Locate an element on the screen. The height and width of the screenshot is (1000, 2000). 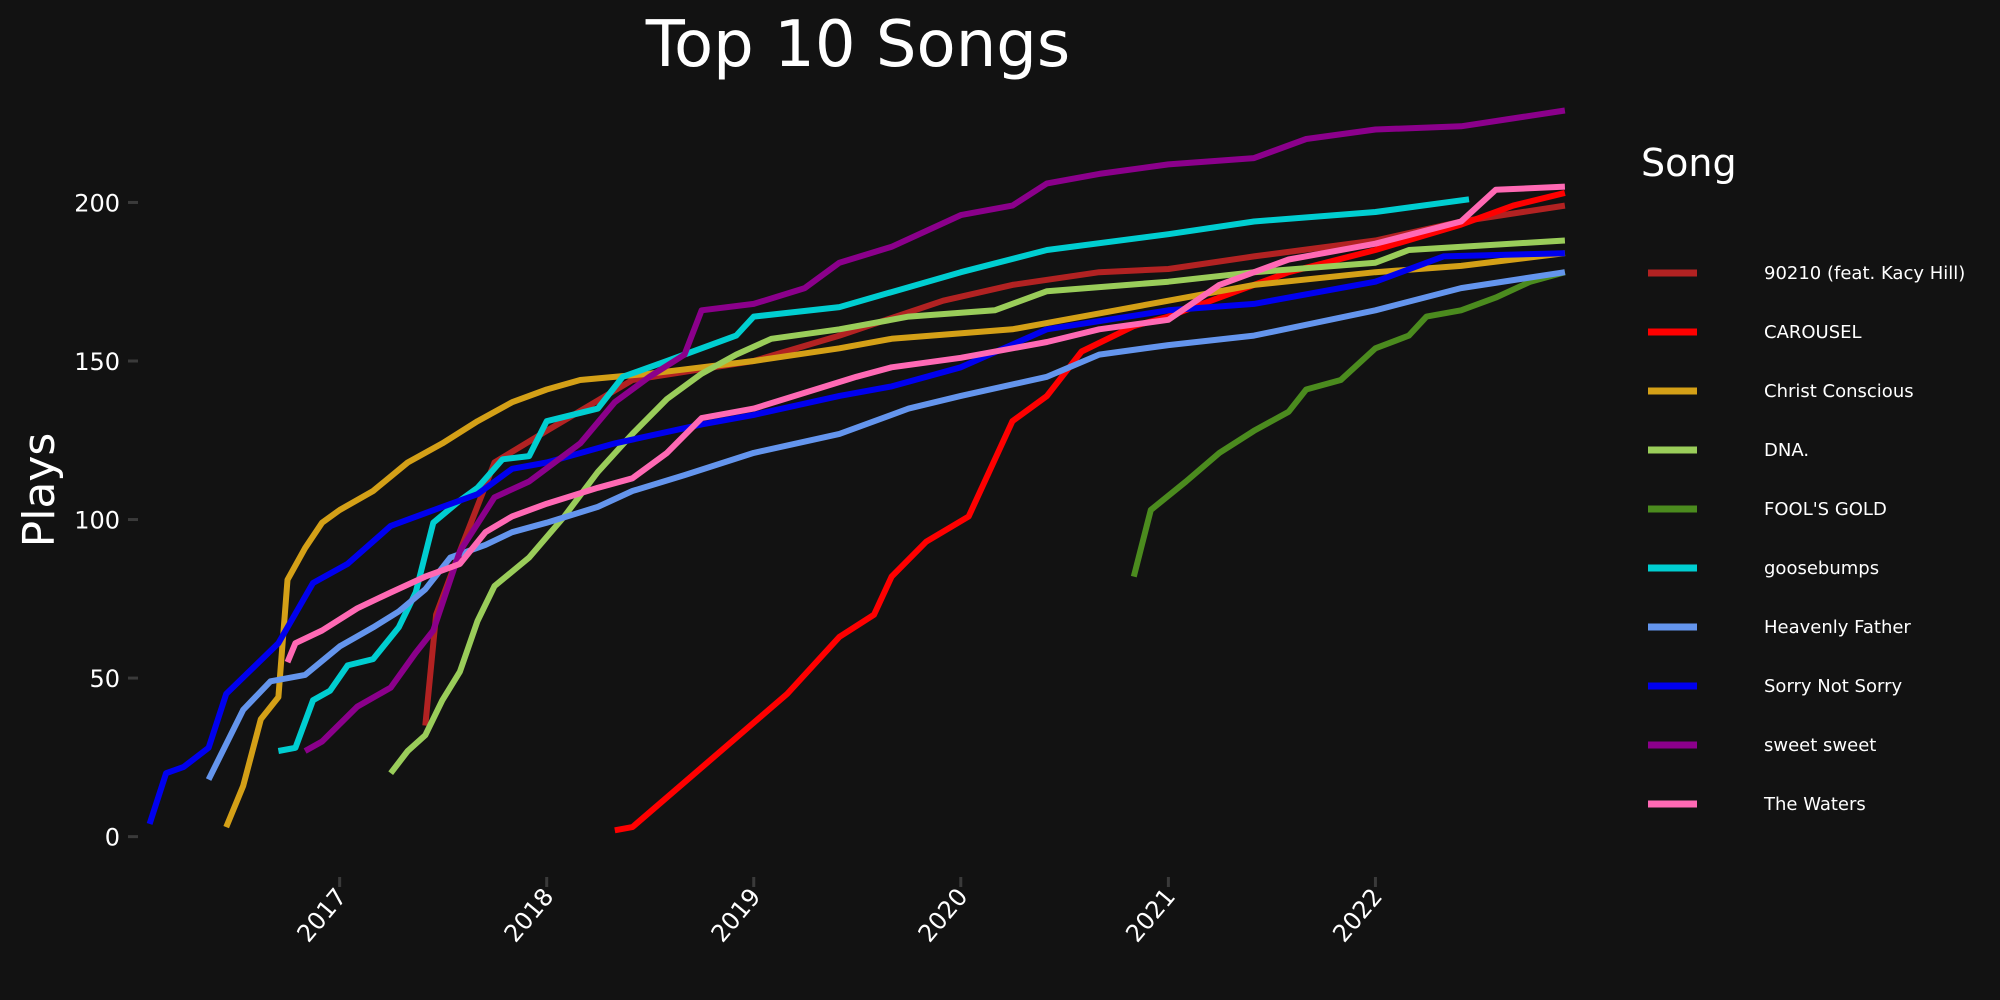
chart-title: Top 10 Songs is located at coordinates (857, 45).